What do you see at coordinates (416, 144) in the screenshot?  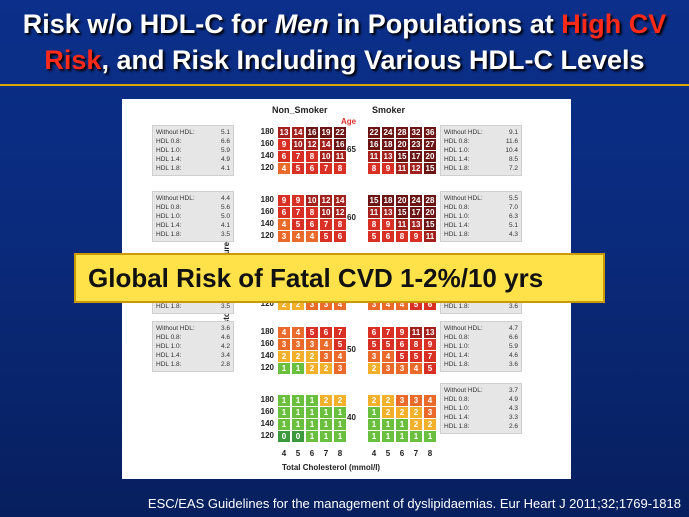 I see `smoker-risk-cell: 23` at bounding box center [416, 144].